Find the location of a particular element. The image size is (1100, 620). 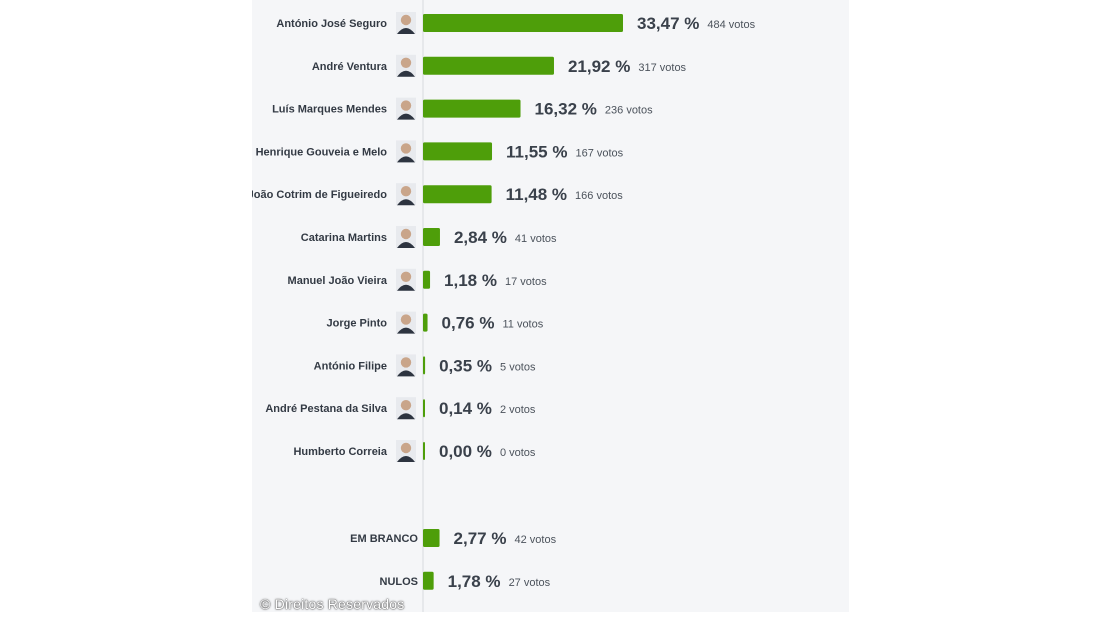

chart-row: André Ventura 21,92 % 317 votos is located at coordinates (499, 65).